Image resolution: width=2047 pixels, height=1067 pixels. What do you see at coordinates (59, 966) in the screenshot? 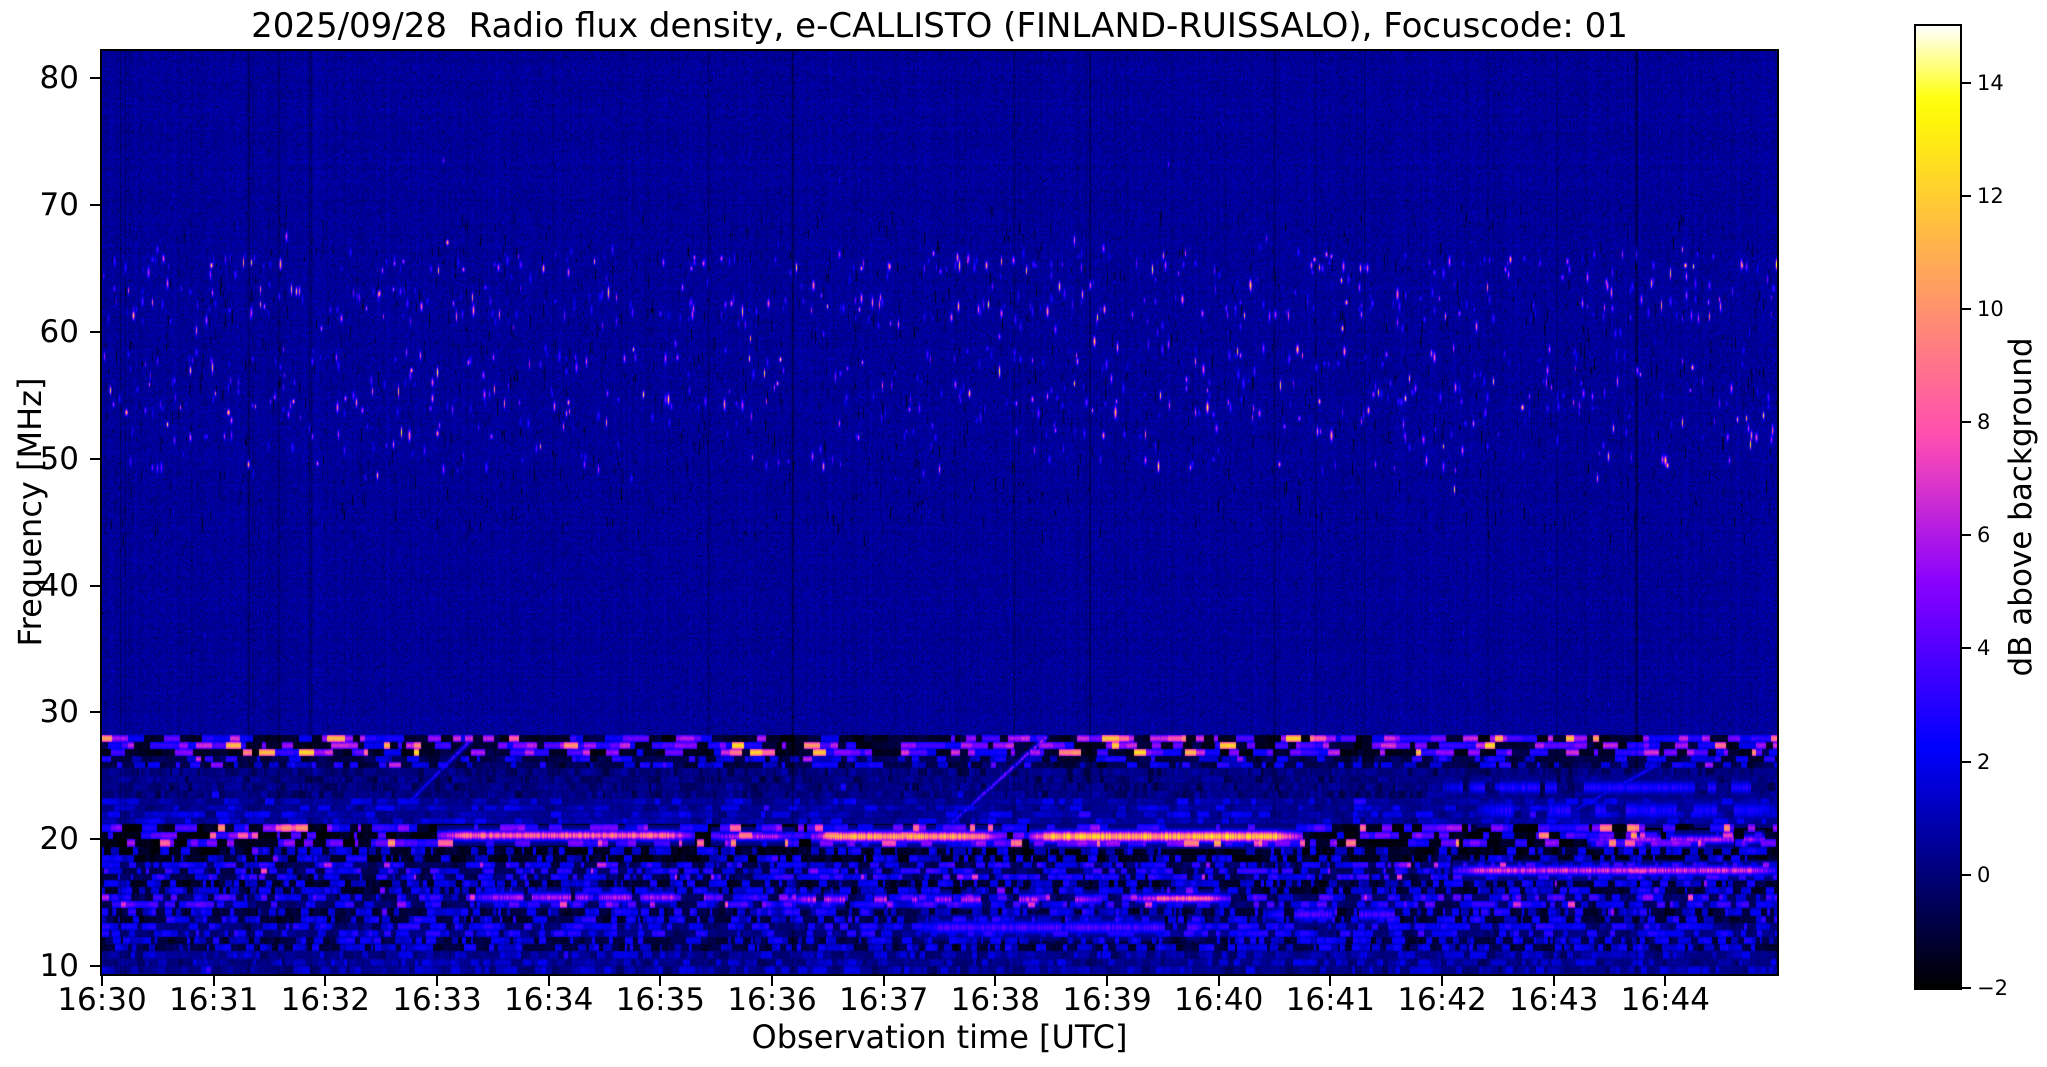
I see `y-tick-label: 10` at bounding box center [59, 966].